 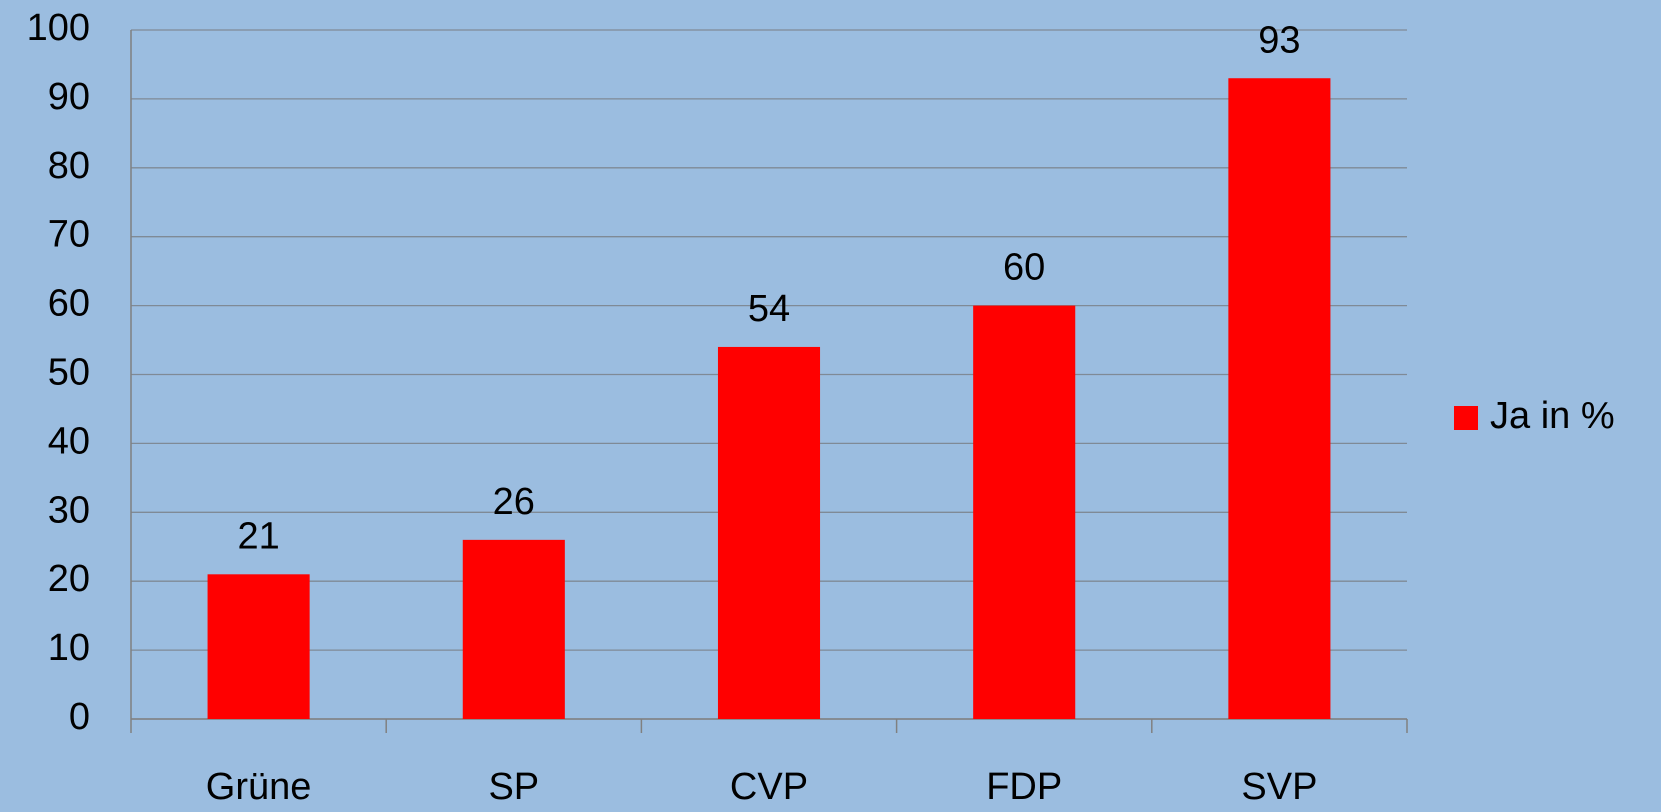 I want to click on y-tick-label: 100, so click(x=58, y=28).